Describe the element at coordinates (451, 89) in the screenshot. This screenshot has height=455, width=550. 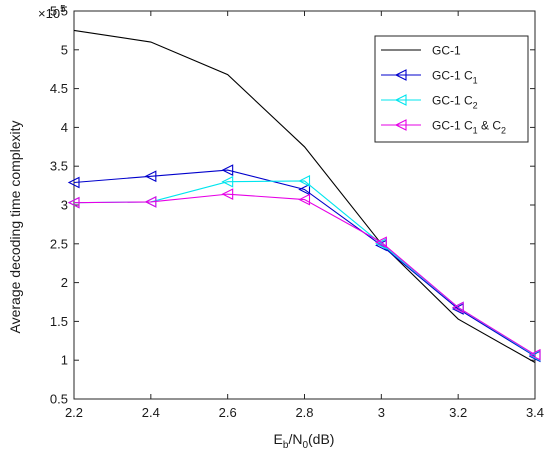
I see `legend-box` at that location.